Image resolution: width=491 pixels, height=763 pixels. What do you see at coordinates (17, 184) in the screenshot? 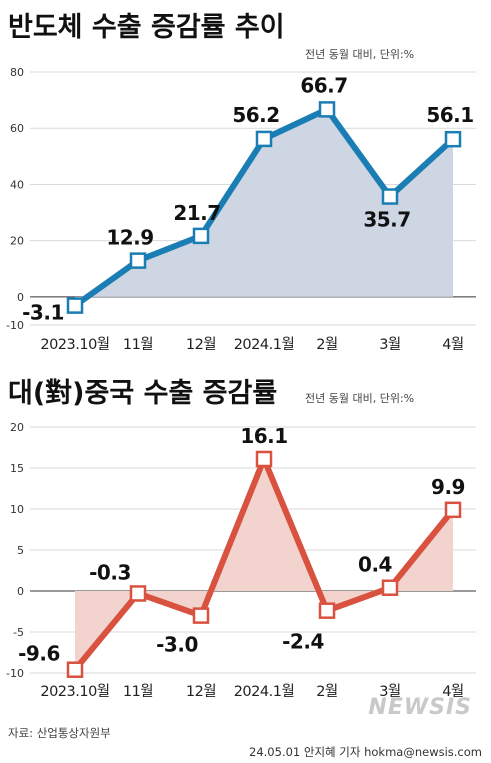
I see `y-tick-label: 40` at bounding box center [17, 184].